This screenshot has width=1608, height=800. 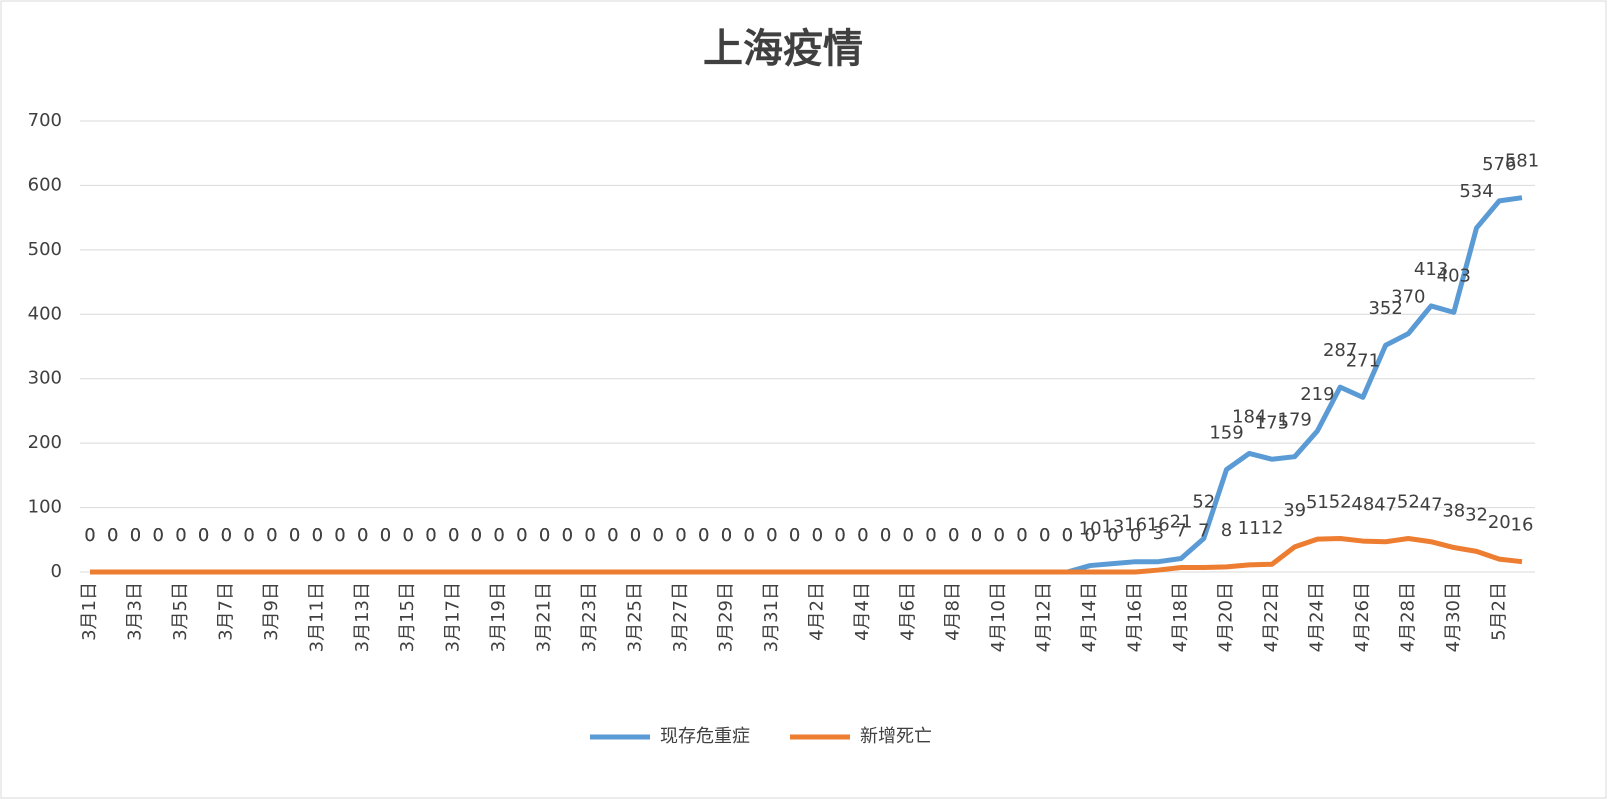 I want to click on data-label: 12, so click(x=1272, y=527).